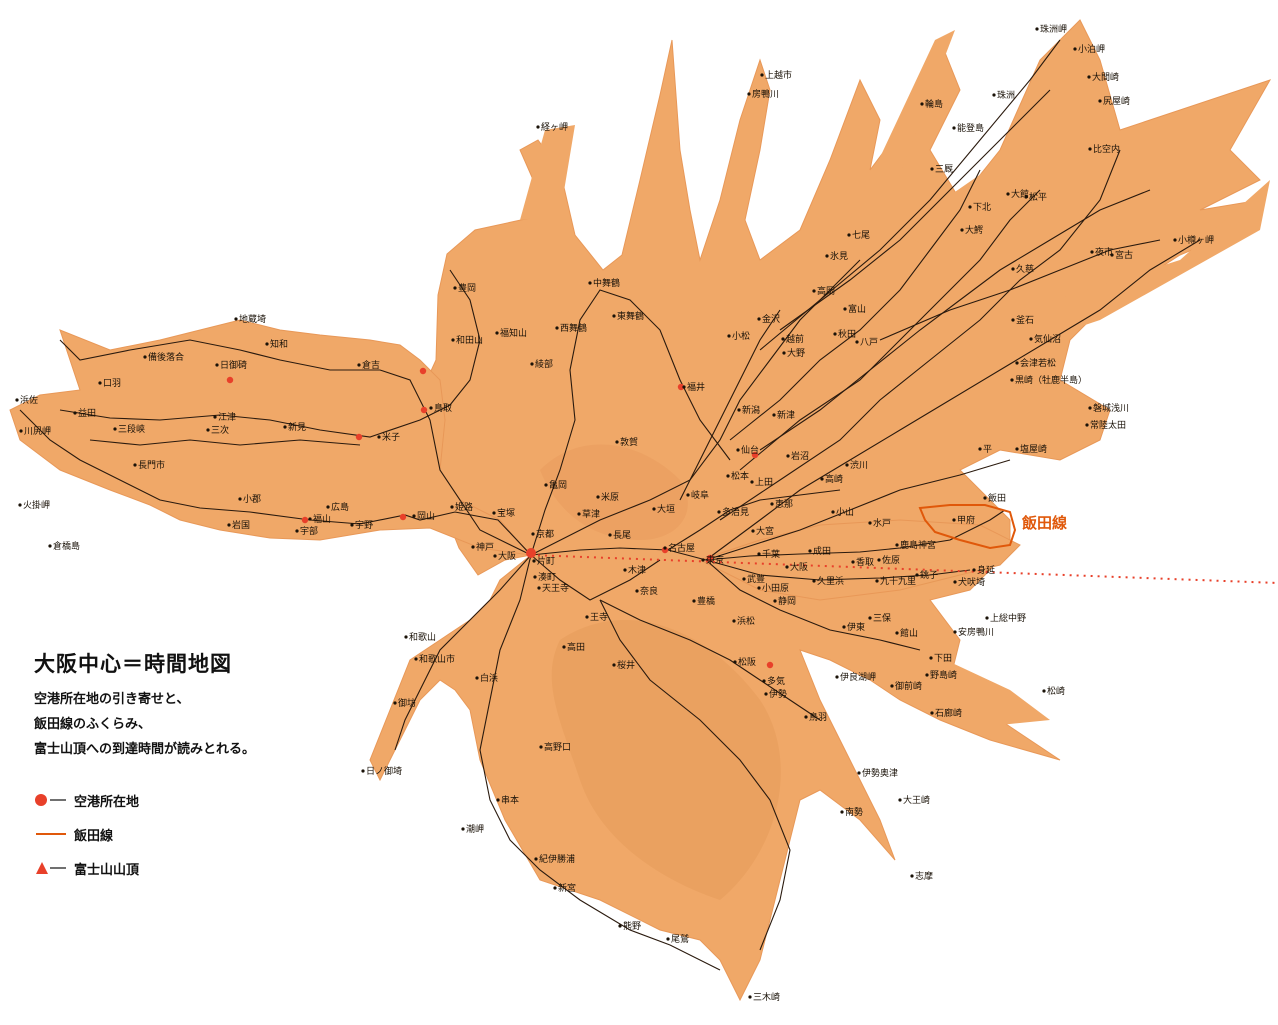  What do you see at coordinates (26, 400) in the screenshot?
I see `place-50: 浜佐` at bounding box center [26, 400].